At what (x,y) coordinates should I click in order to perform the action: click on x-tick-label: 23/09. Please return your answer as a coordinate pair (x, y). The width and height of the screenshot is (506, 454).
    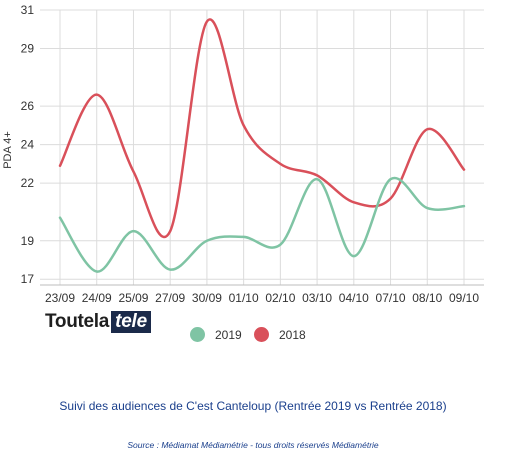
    Looking at the image, I should click on (60, 298).